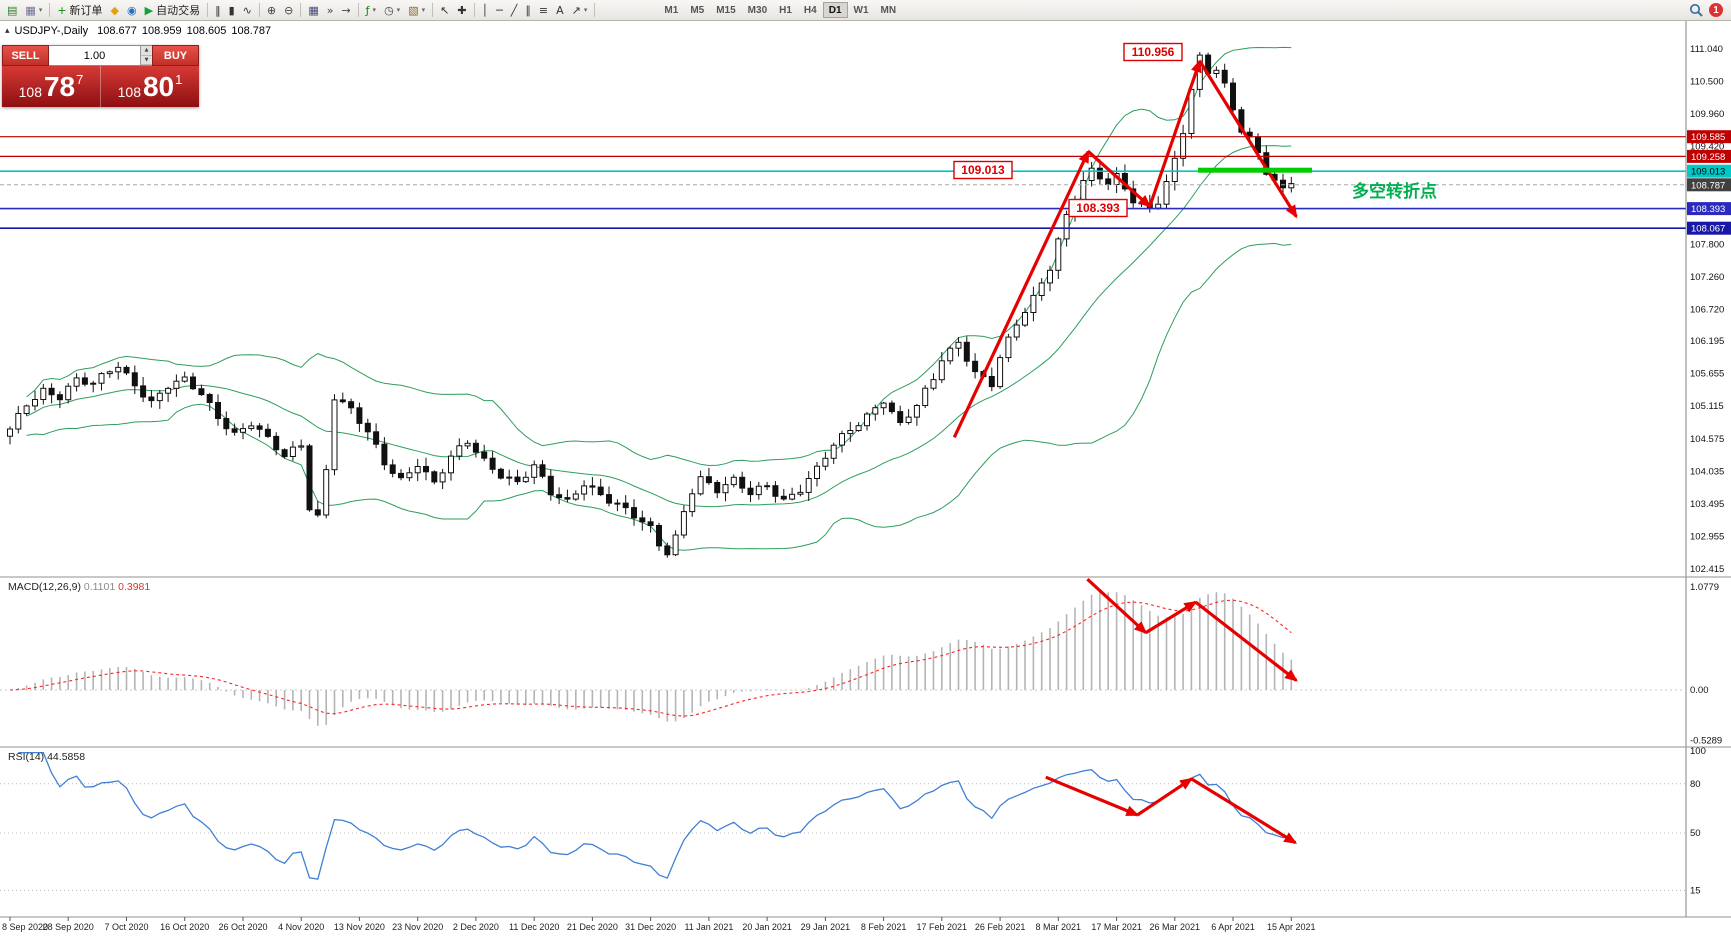  Describe the element at coordinates (810, 10) in the screenshot. I see `timeframe-h4-button: H4` at that location.